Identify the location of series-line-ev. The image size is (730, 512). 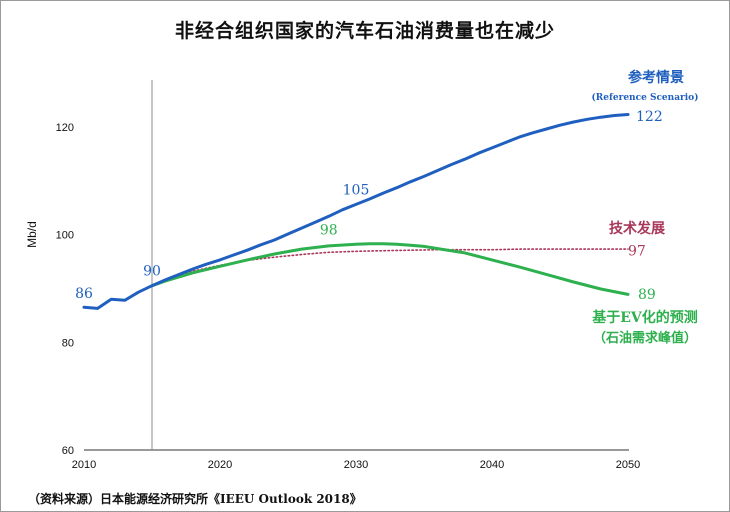
(390, 269).